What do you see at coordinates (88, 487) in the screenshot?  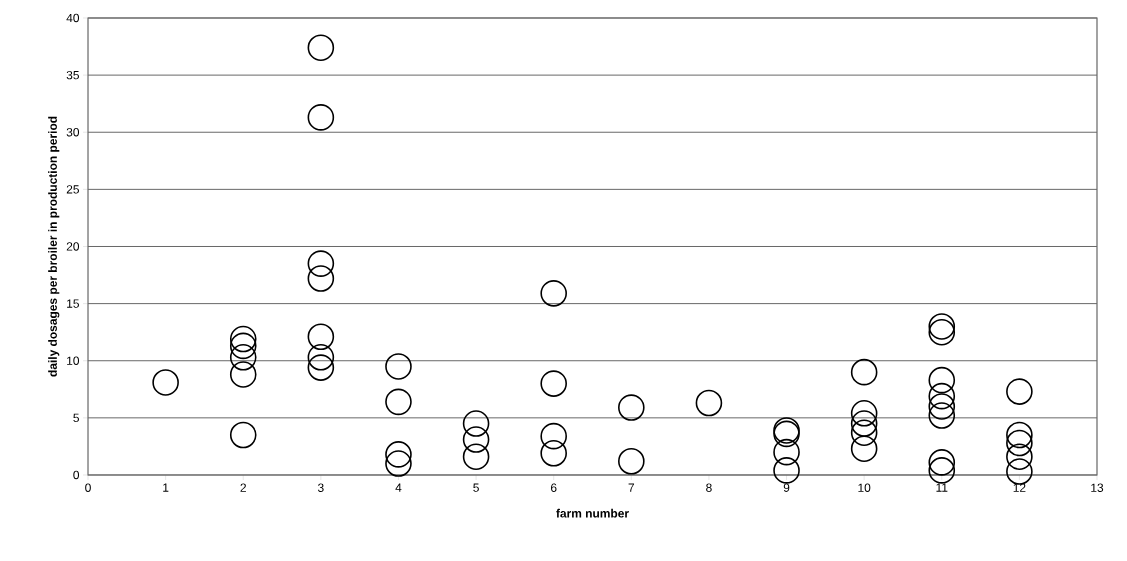 I see `x-tick-label: 0` at bounding box center [88, 487].